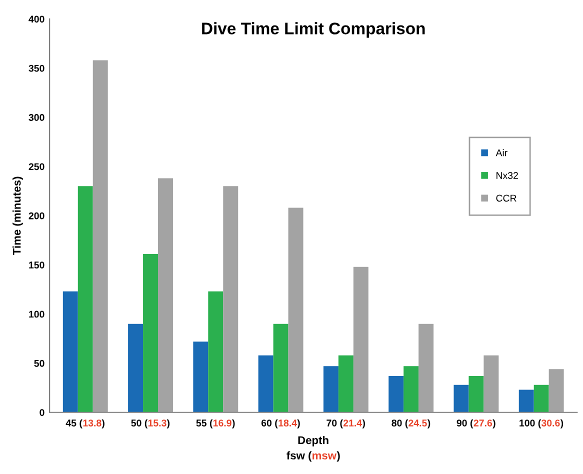 Image resolution: width=583 pixels, height=474 pixels. Describe the element at coordinates (36, 19) in the screenshot. I see `y-tick-label: 400` at that location.